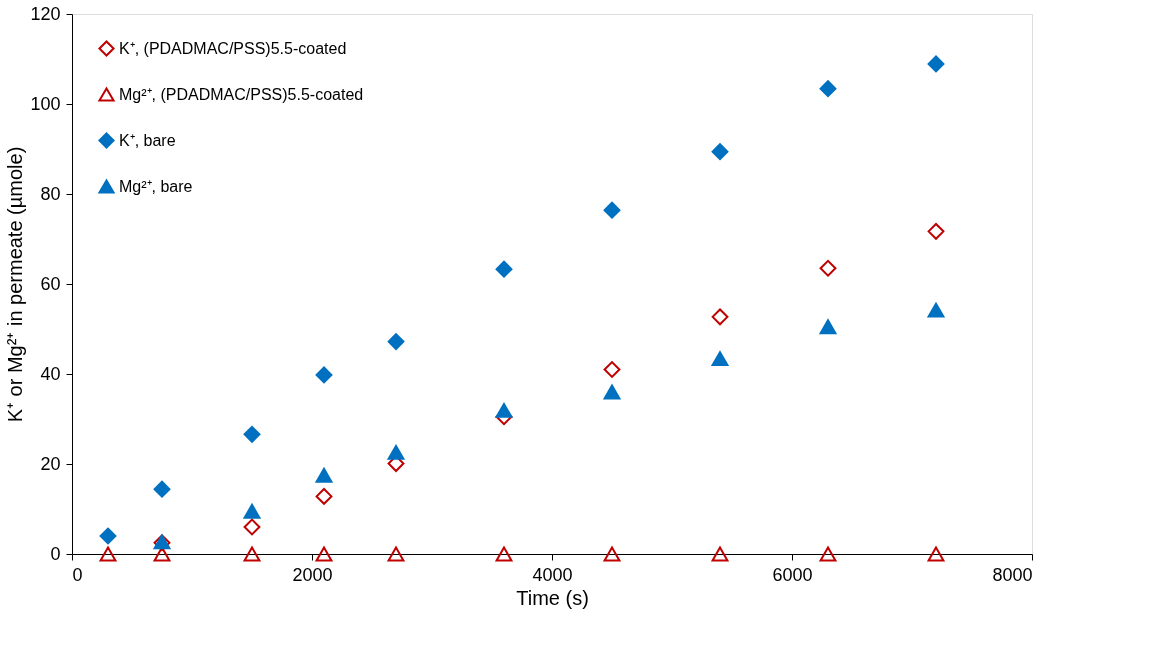  I want to click on legend-label: Mg²⁺, (PDADMAC/PSS)5.5-coated, so click(241, 94).